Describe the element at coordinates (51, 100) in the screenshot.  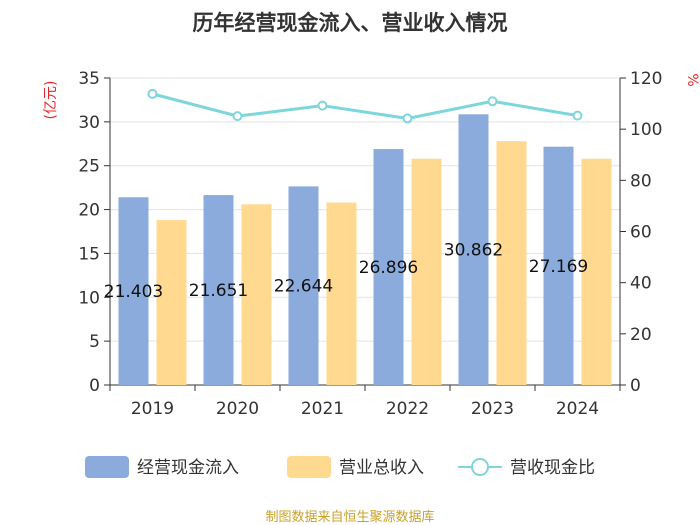
I see `y-left-unit: (亿元)` at that location.